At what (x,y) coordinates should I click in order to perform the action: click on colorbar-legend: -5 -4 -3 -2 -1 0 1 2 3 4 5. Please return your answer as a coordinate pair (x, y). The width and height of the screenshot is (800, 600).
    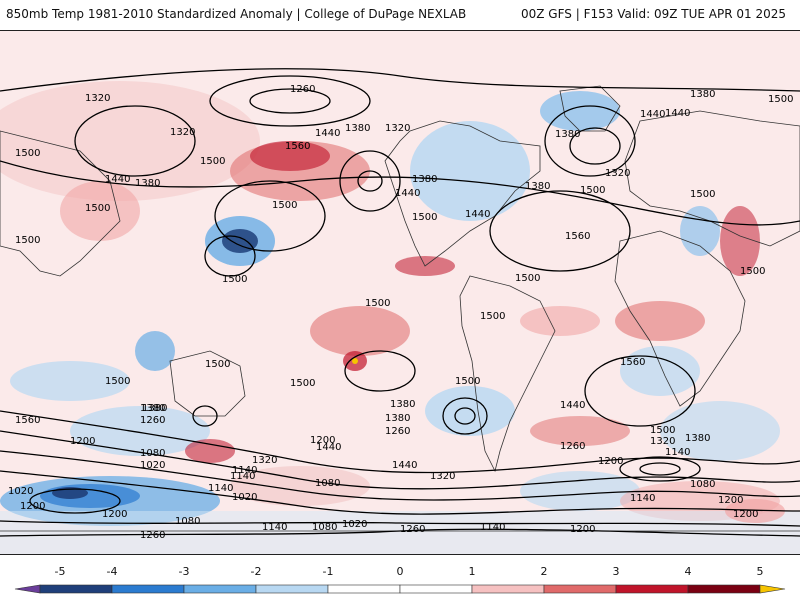
    Looking at the image, I should click on (400, 577).